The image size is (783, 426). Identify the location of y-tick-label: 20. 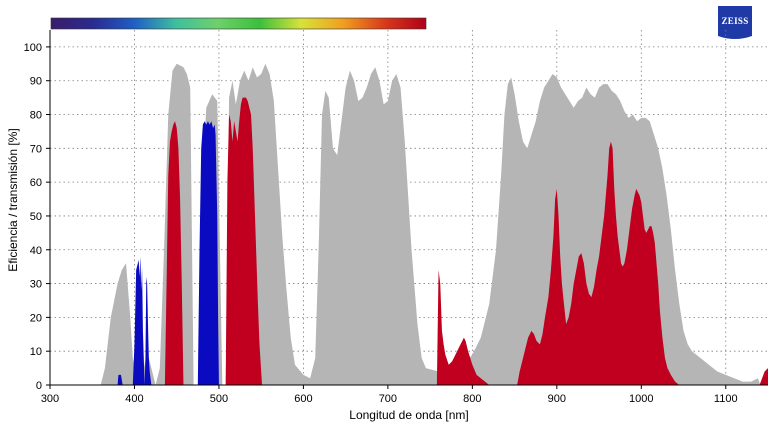
(36, 318).